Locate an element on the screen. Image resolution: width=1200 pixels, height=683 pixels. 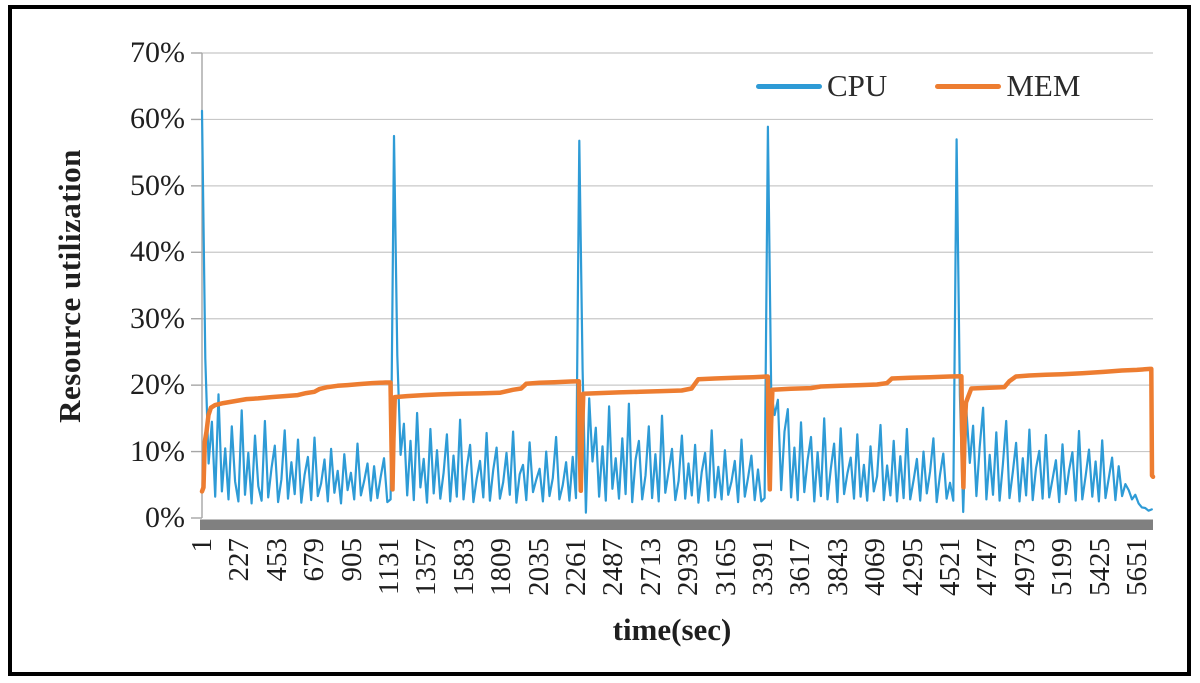
x-tick-label: 5651 is located at coordinates (1136, 567).